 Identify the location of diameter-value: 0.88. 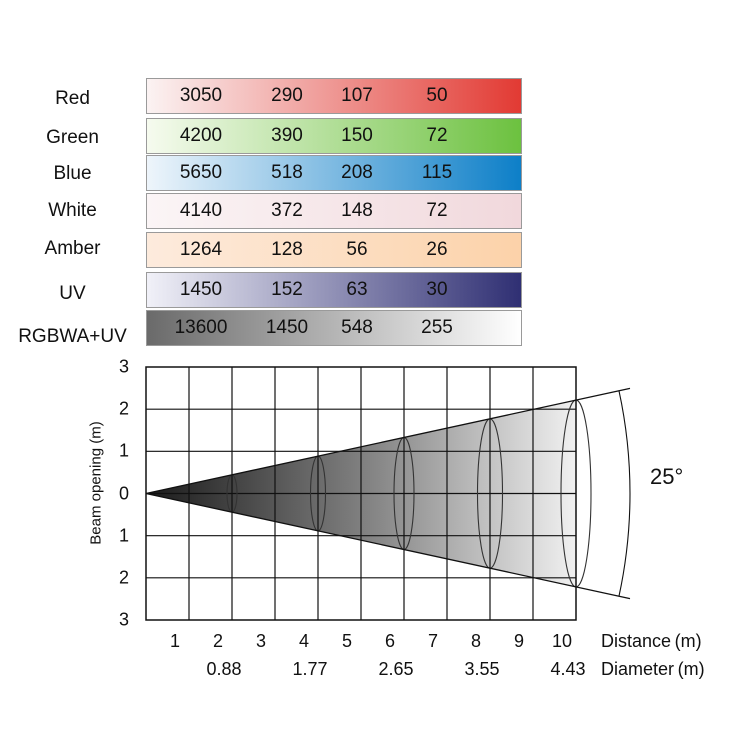
(224, 669).